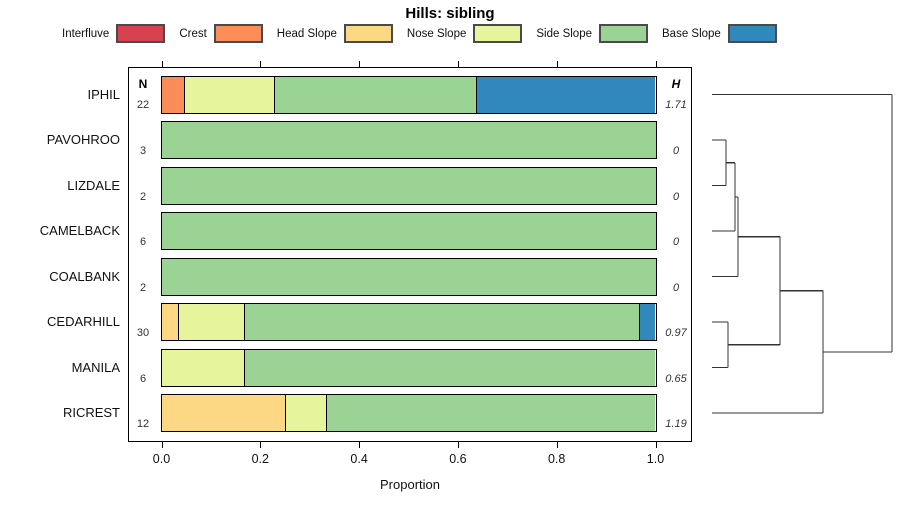 This screenshot has height=520, width=900. What do you see at coordinates (86, 33) in the screenshot?
I see `legend-label: Interfluve` at bounding box center [86, 33].